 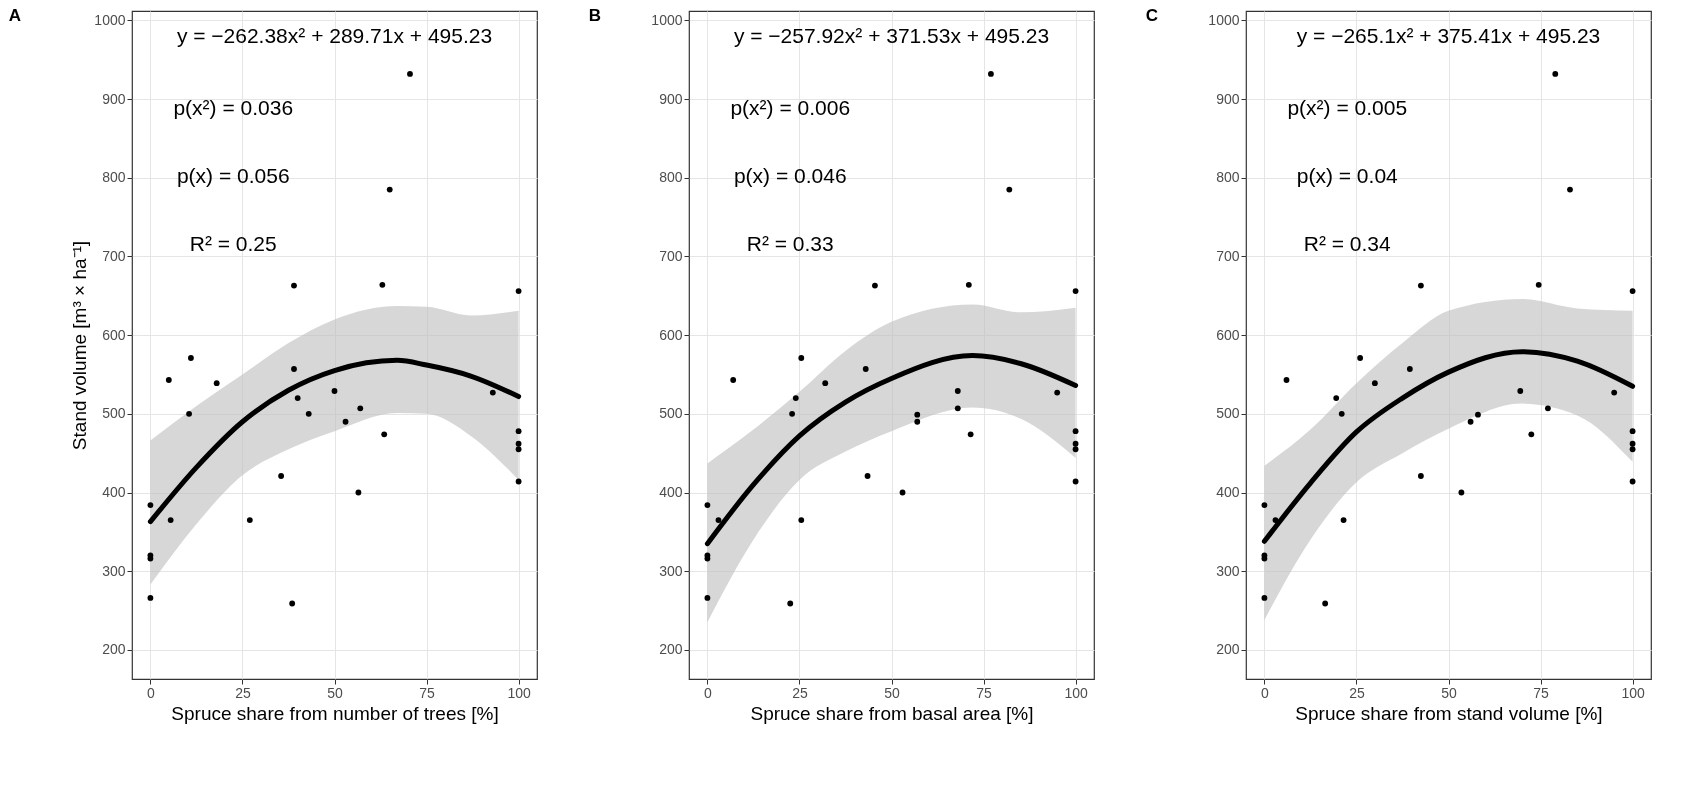 What do you see at coordinates (1347, 243) in the screenshot?
I see `annotation: R² = 0.34` at bounding box center [1347, 243].